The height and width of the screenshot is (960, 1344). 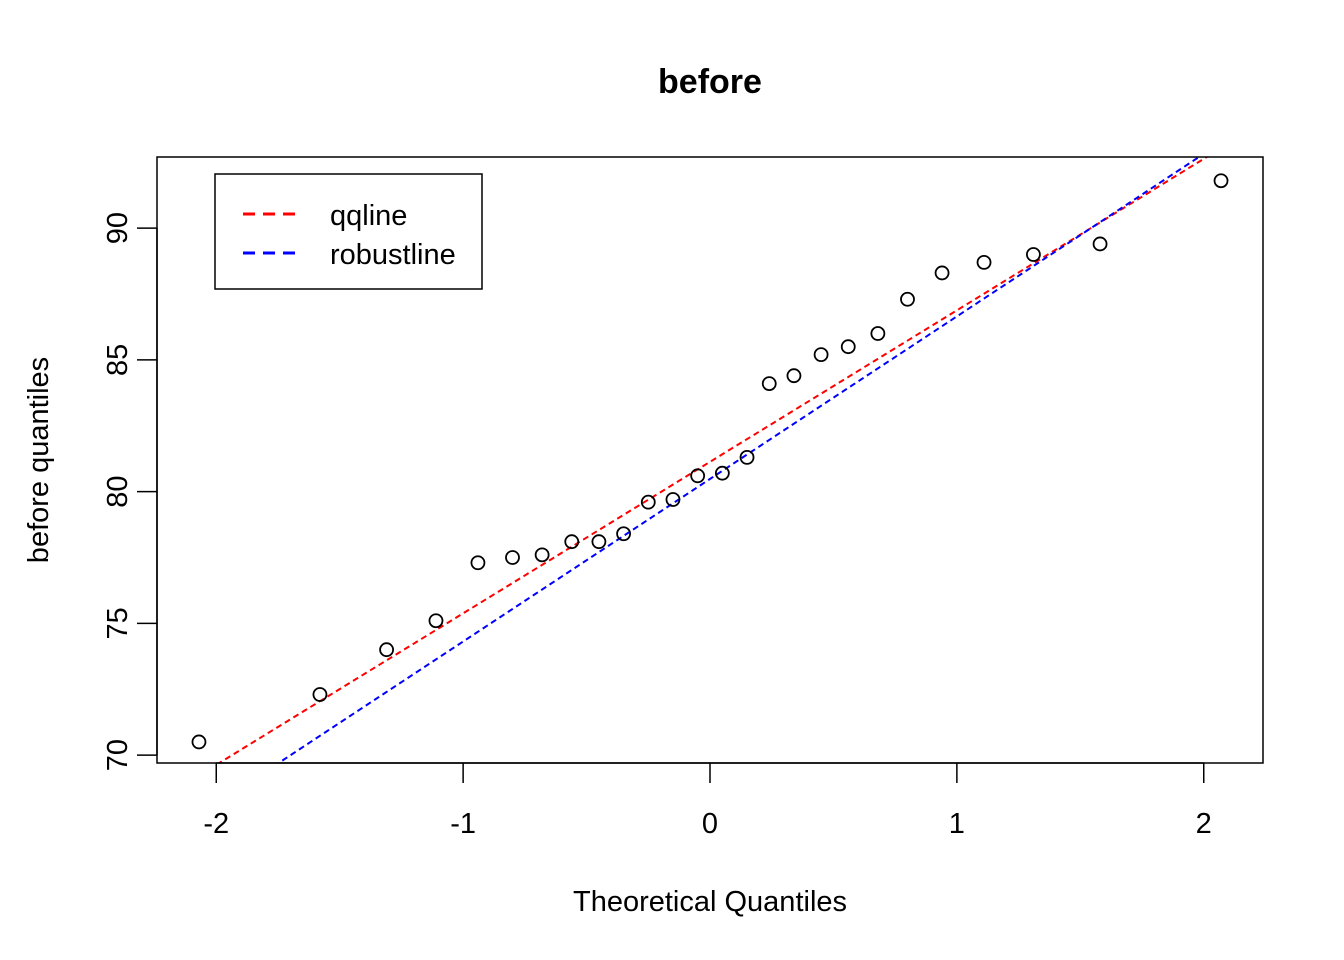 What do you see at coordinates (216, 824) in the screenshot?
I see `x-tick-label: -2` at bounding box center [216, 824].